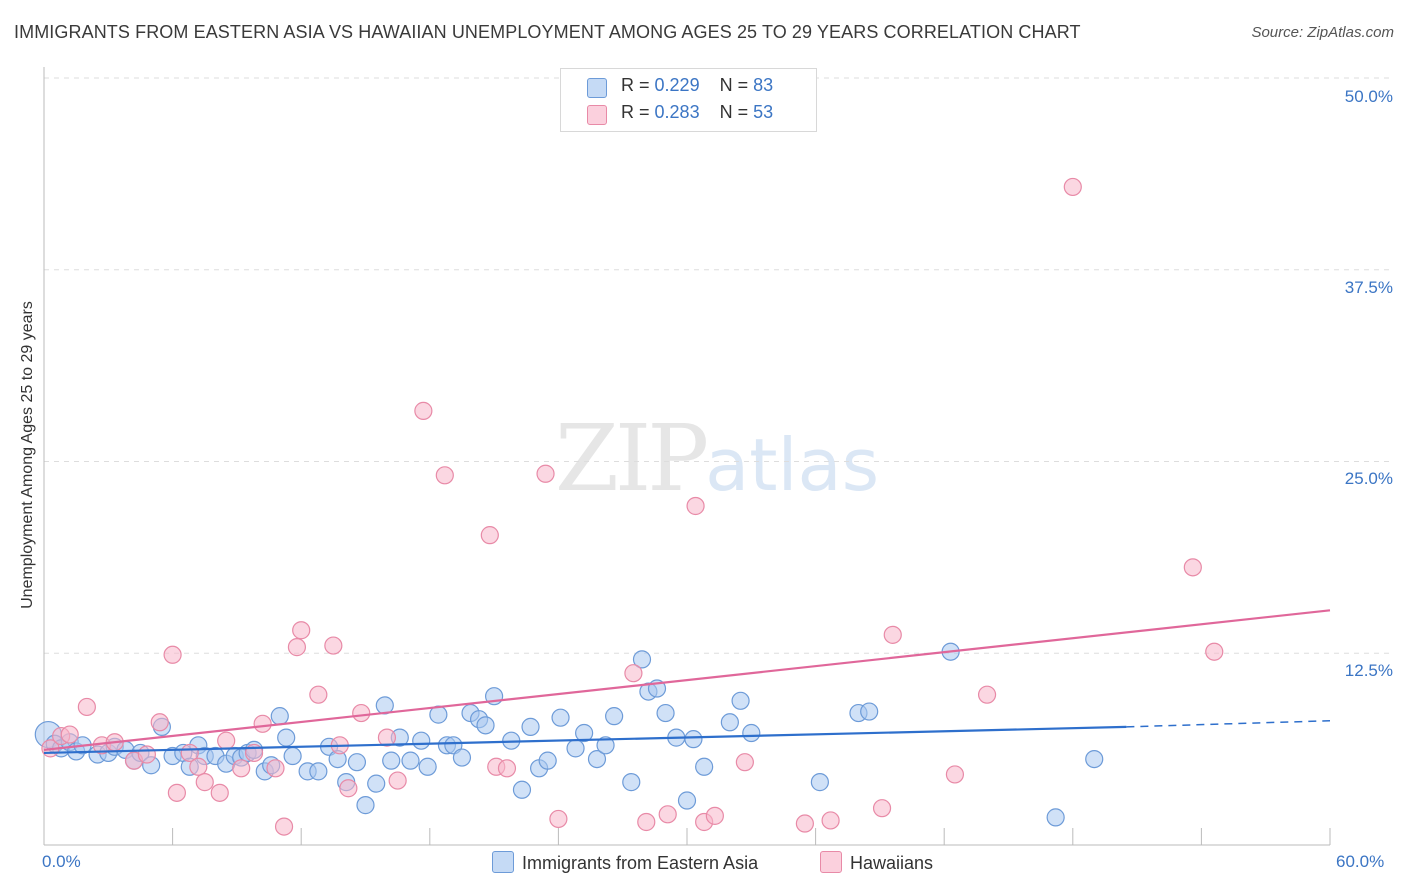 Image resolution: width=1406 pixels, height=892 pixels. What do you see at coordinates (1322, 32) in the screenshot?
I see `source-label: Source: ZipAtlas.com` at bounding box center [1322, 32].